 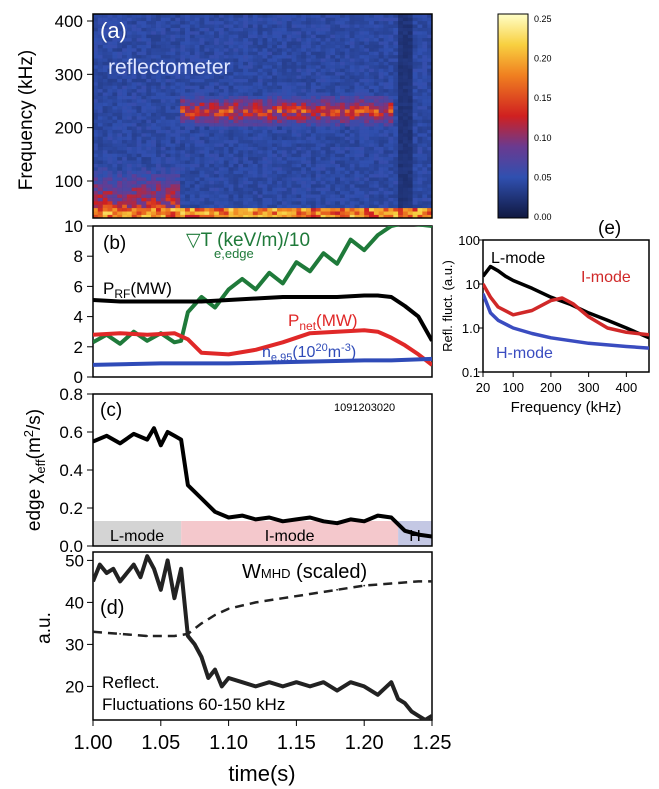 I want to click on colorbar-tick-label: 0.00, so click(x=543, y=217).